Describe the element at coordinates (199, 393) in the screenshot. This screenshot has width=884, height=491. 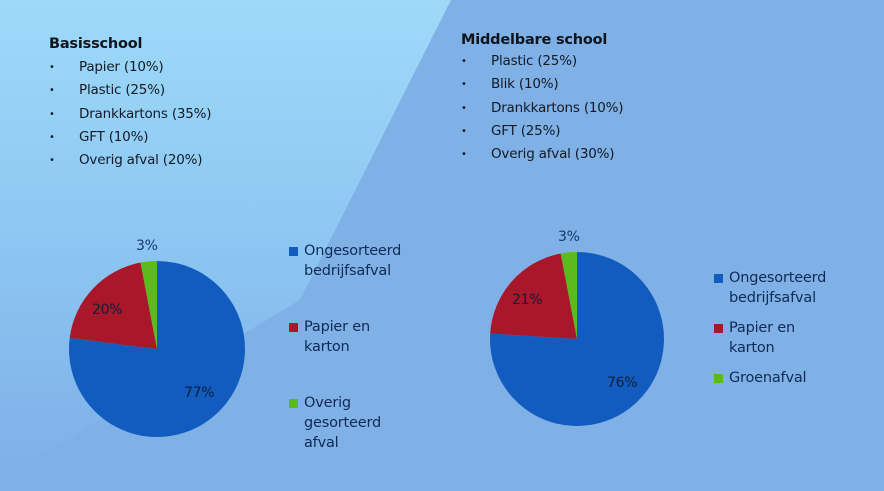
I see `slice-label-blue: 77%` at that location.